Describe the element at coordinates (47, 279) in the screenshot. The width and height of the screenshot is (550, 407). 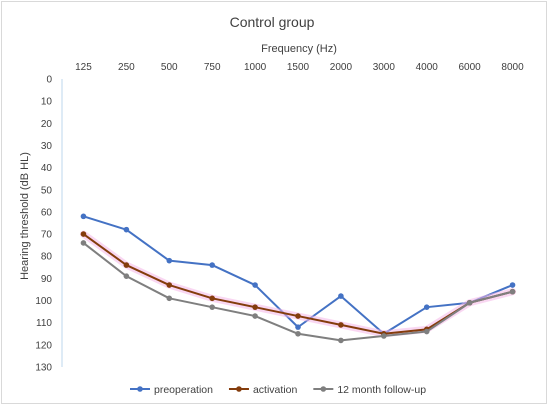
I see `y-tick-label: 90` at that location.